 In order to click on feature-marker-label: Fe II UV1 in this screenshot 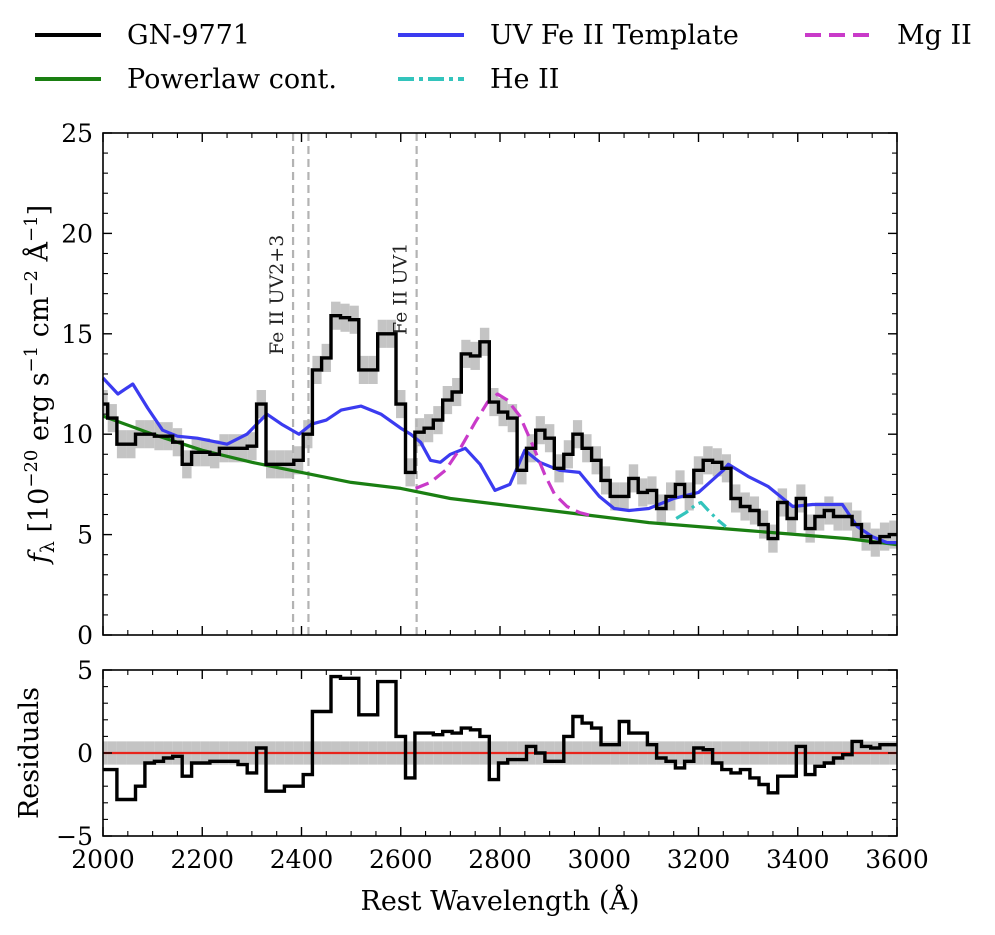, I will do `click(401, 289)`.